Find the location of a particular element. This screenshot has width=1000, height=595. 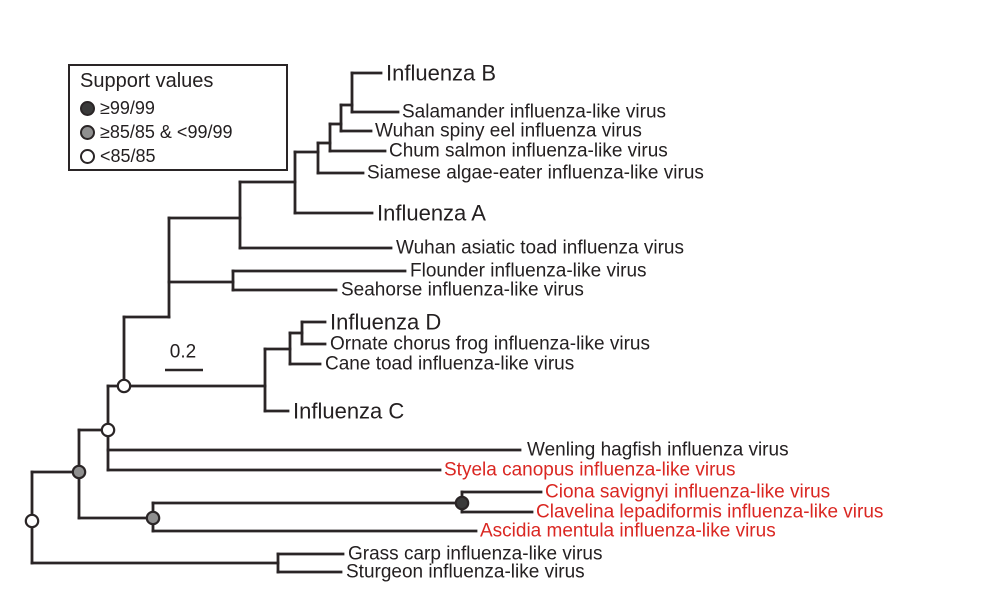

taxon-label: Wuhan asiatic toad influenza virus is located at coordinates (540, 248).